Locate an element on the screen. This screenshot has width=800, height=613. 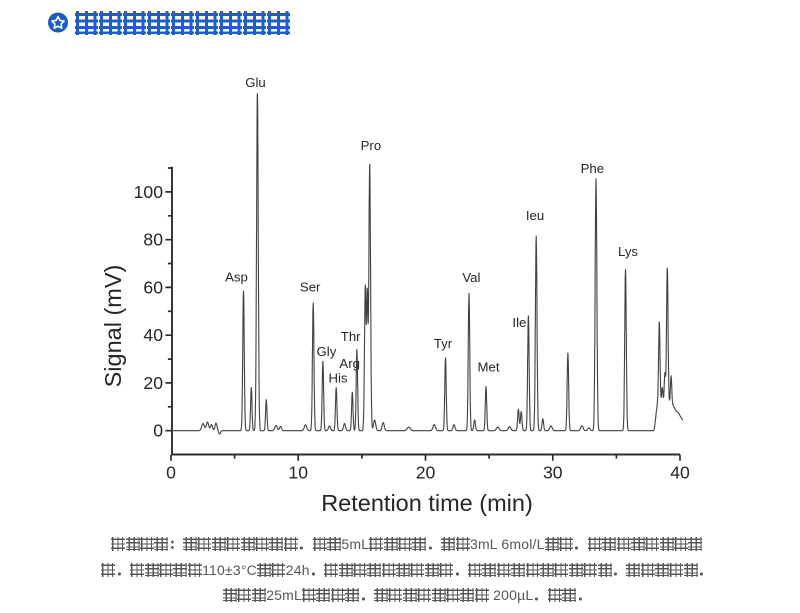
svg-text: 30 is located at coordinates (553, 473).